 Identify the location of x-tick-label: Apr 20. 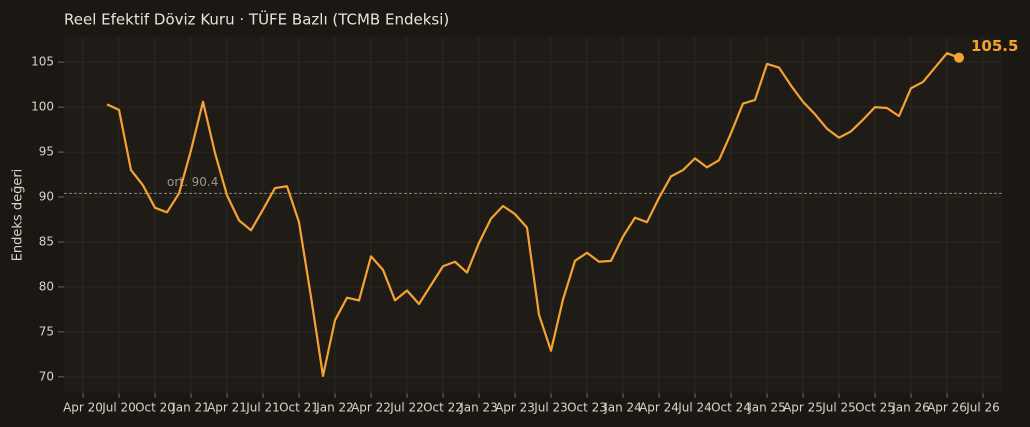
(83, 408).